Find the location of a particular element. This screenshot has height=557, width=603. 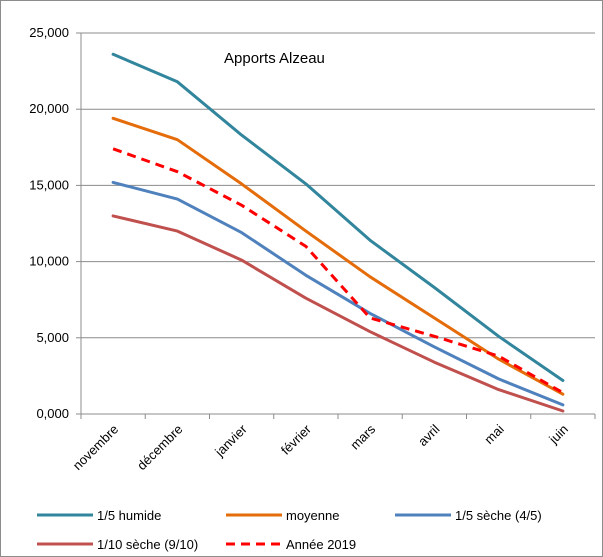

y-tick-label: 10,000 is located at coordinates (49, 261).